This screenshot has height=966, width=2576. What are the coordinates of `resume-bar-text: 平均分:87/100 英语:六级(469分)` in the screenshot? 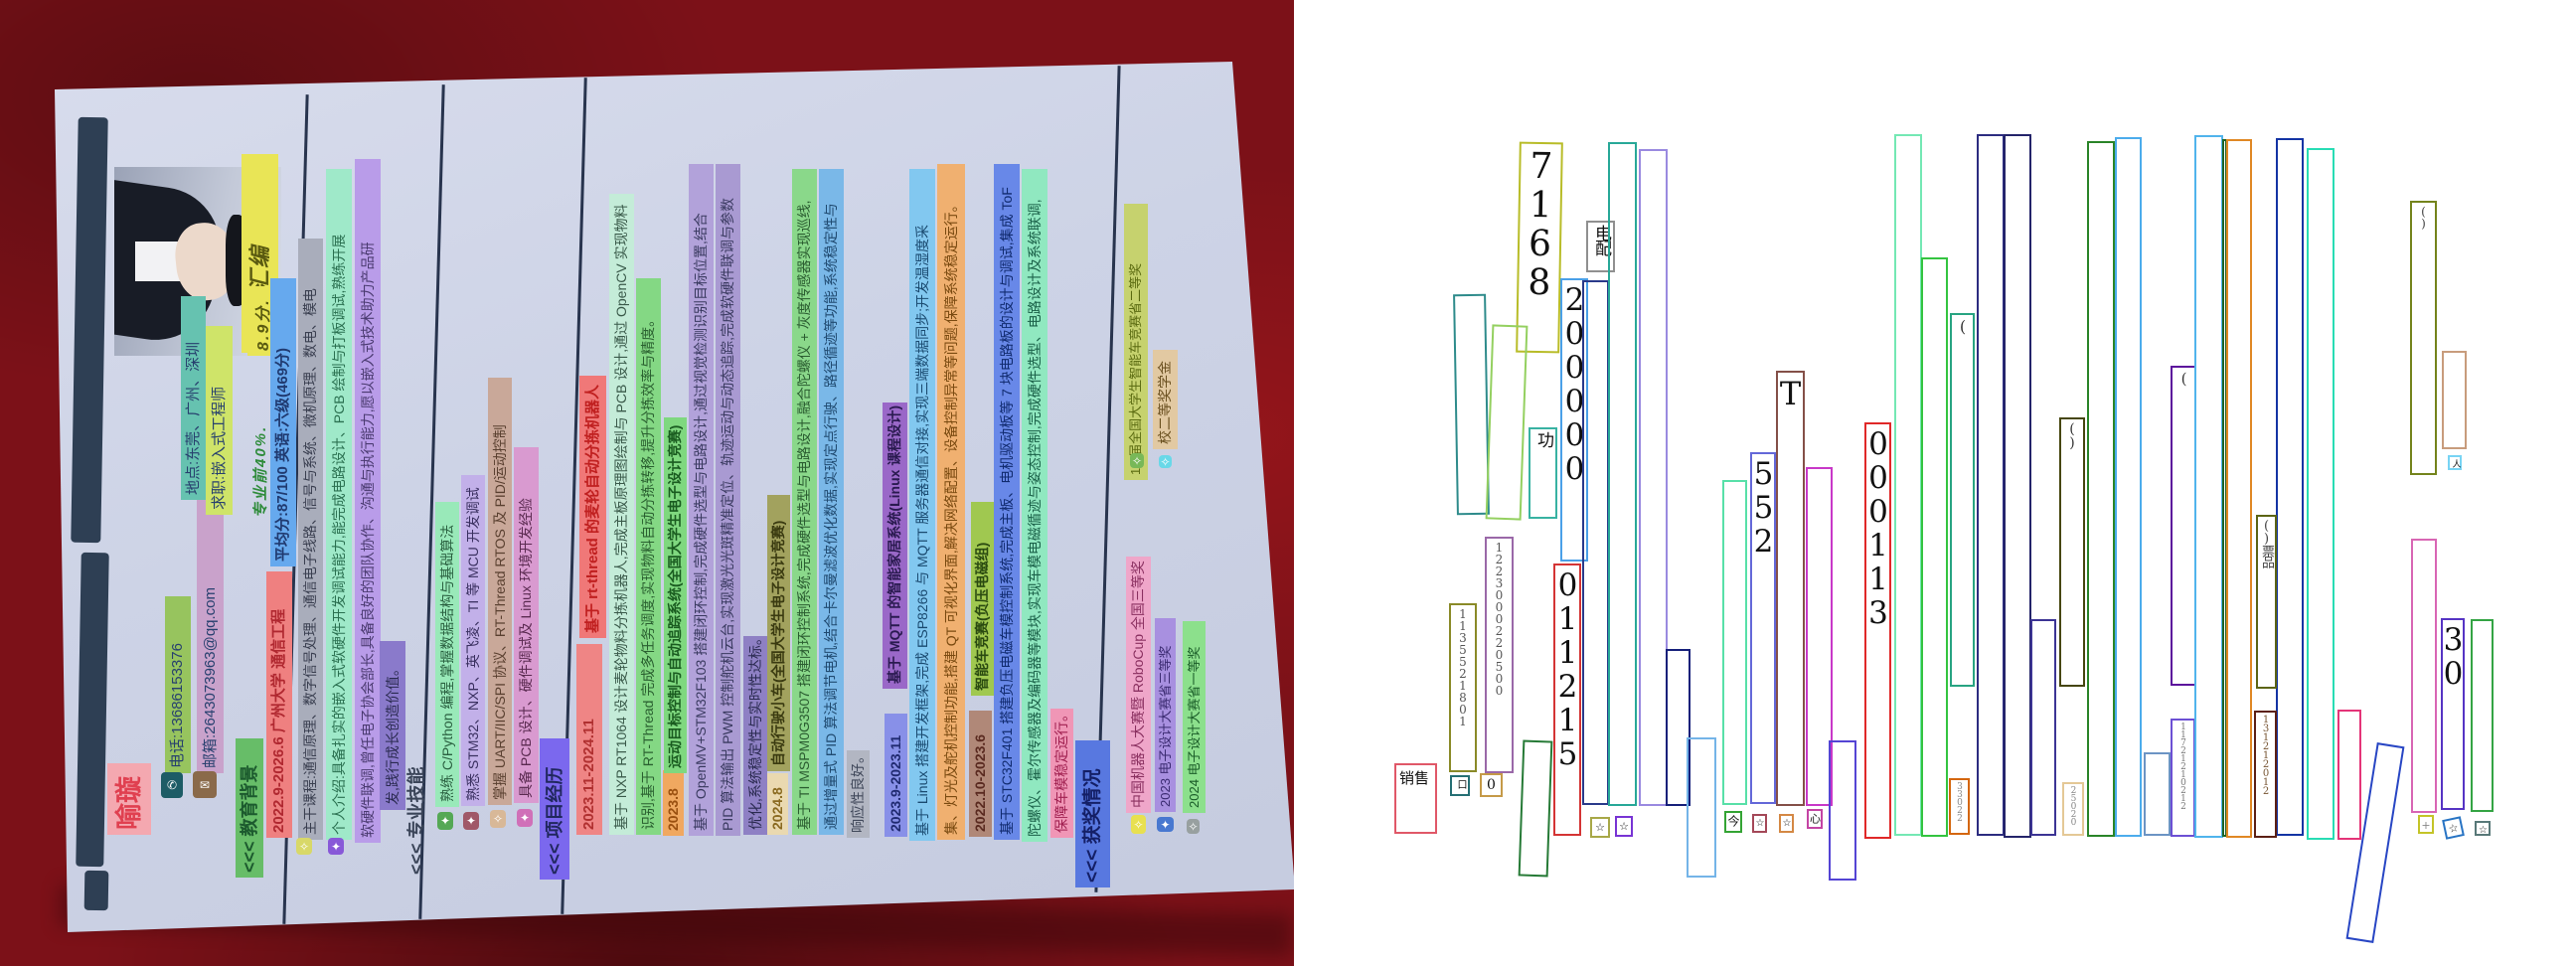 It's located at (282, 454).